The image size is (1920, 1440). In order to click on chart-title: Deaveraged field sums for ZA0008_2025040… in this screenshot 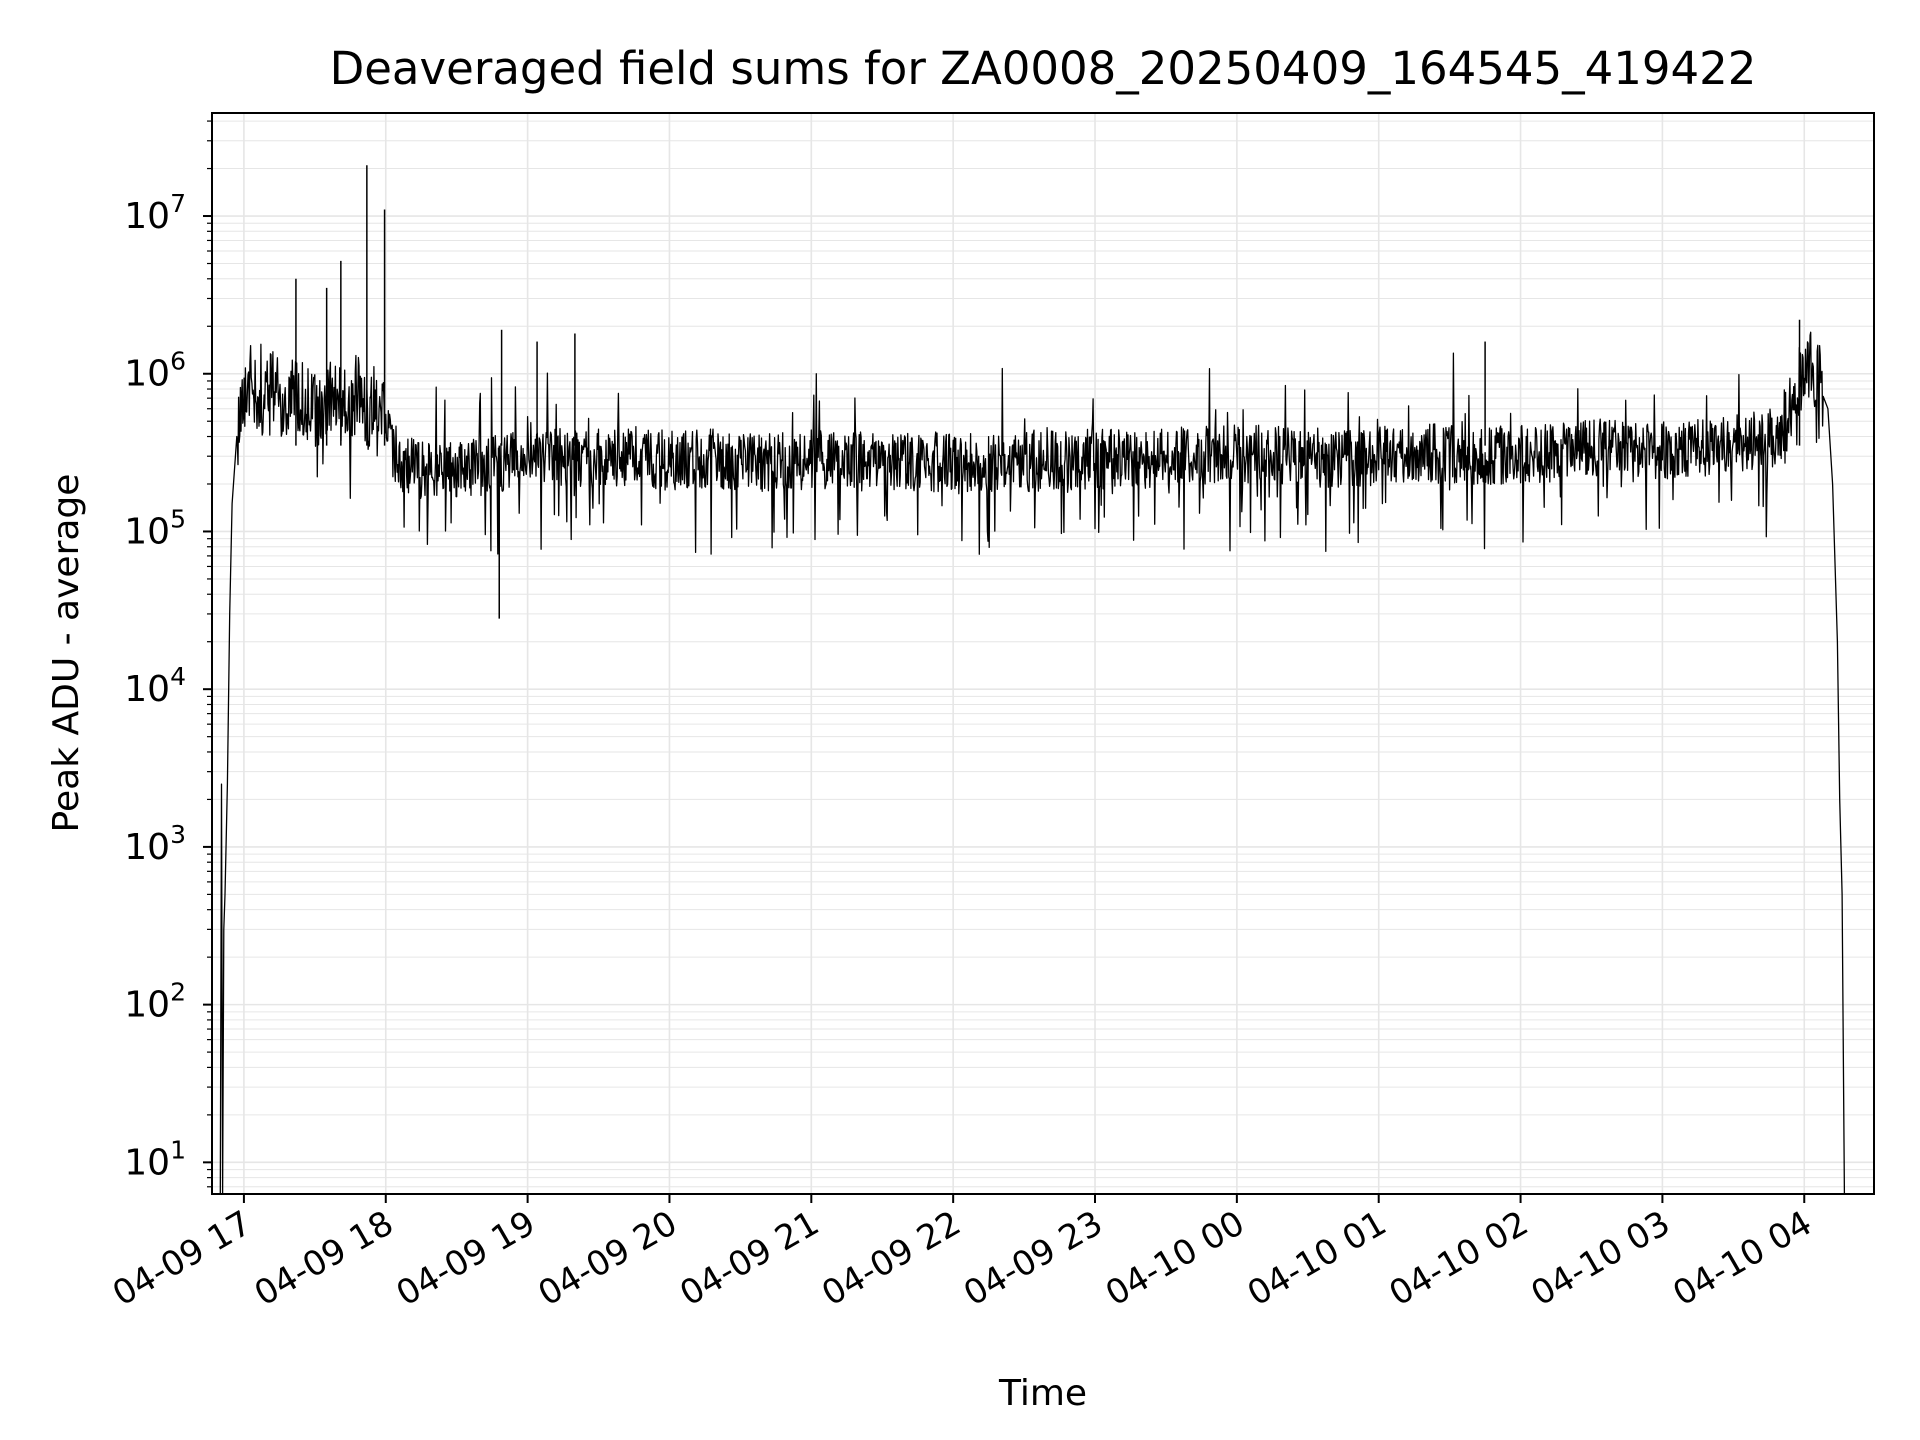, I will do `click(1043, 68)`.